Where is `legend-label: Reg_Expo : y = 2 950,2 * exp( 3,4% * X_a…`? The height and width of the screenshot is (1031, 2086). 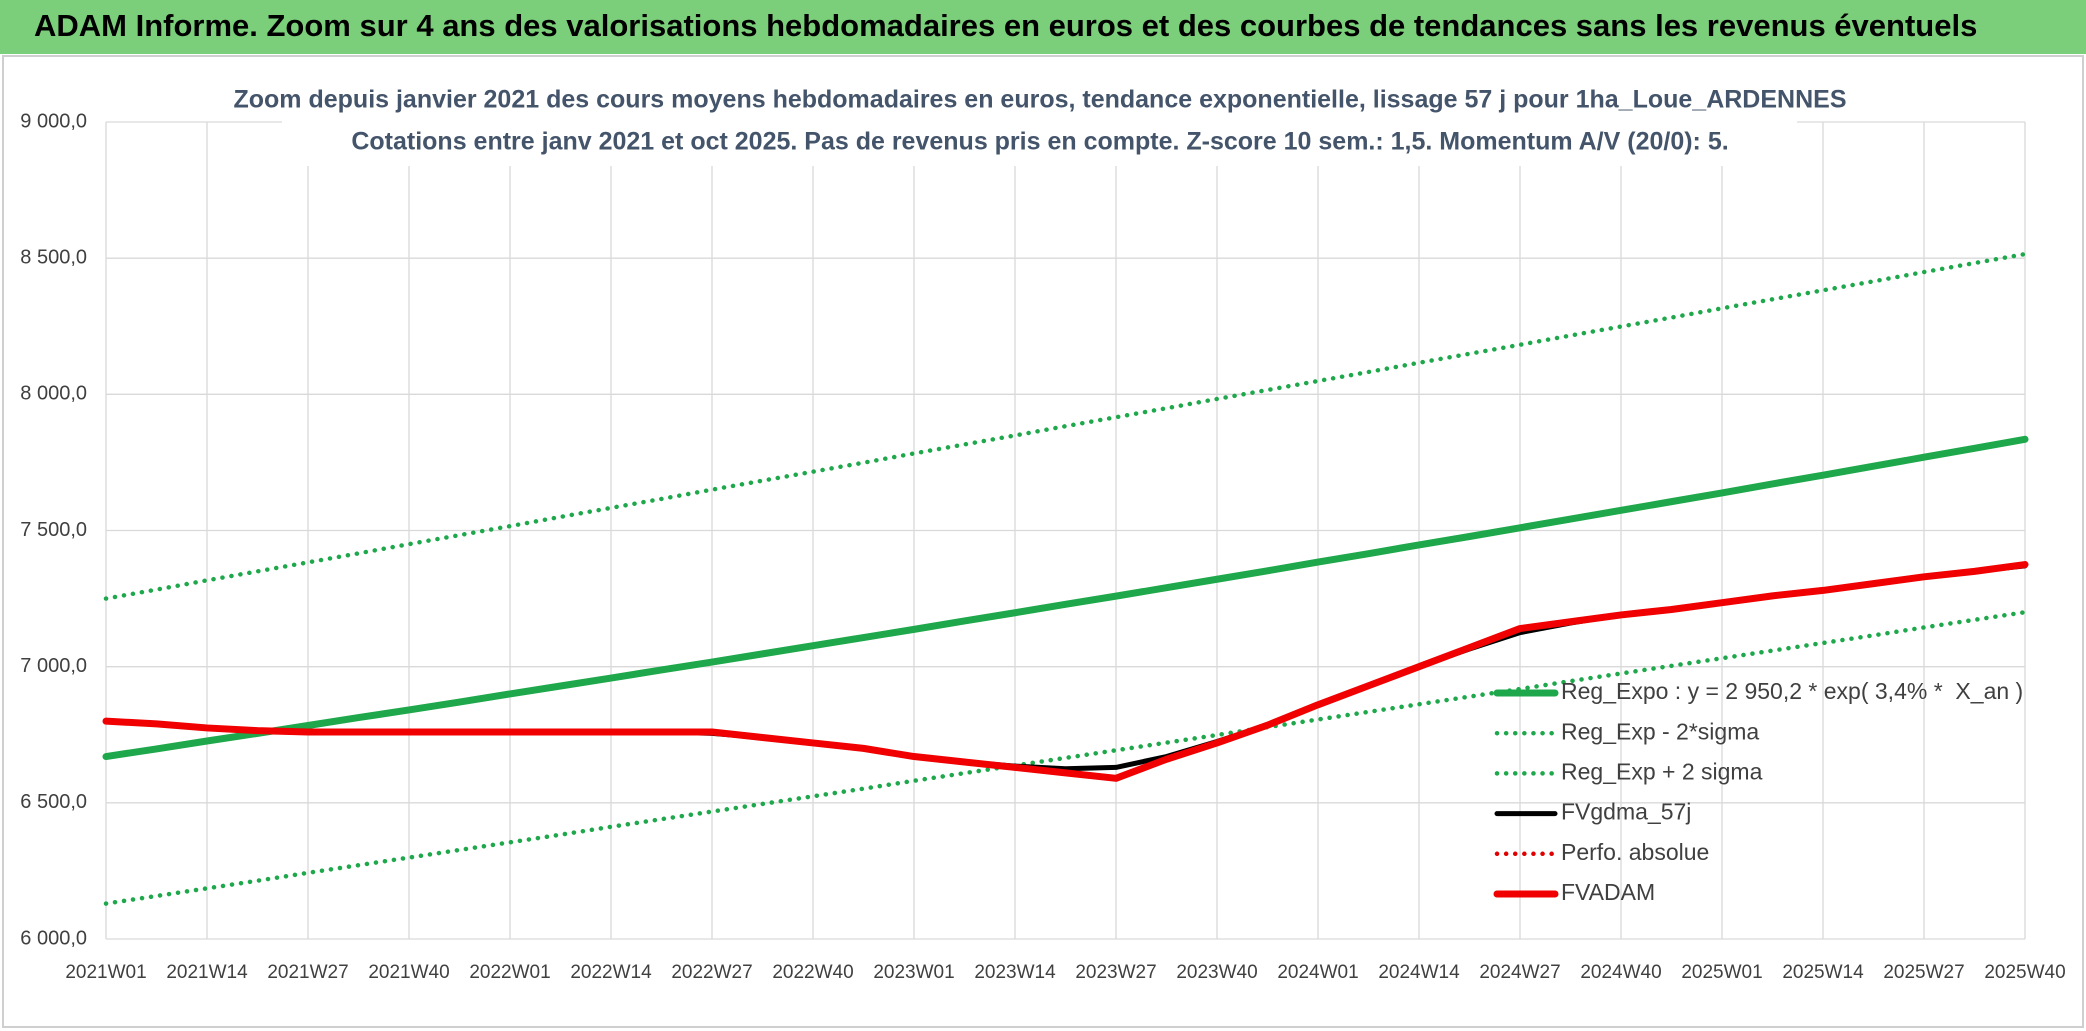 legend-label: Reg_Expo : y = 2 950,2 * exp( 3,4% * X_a… is located at coordinates (1792, 691).